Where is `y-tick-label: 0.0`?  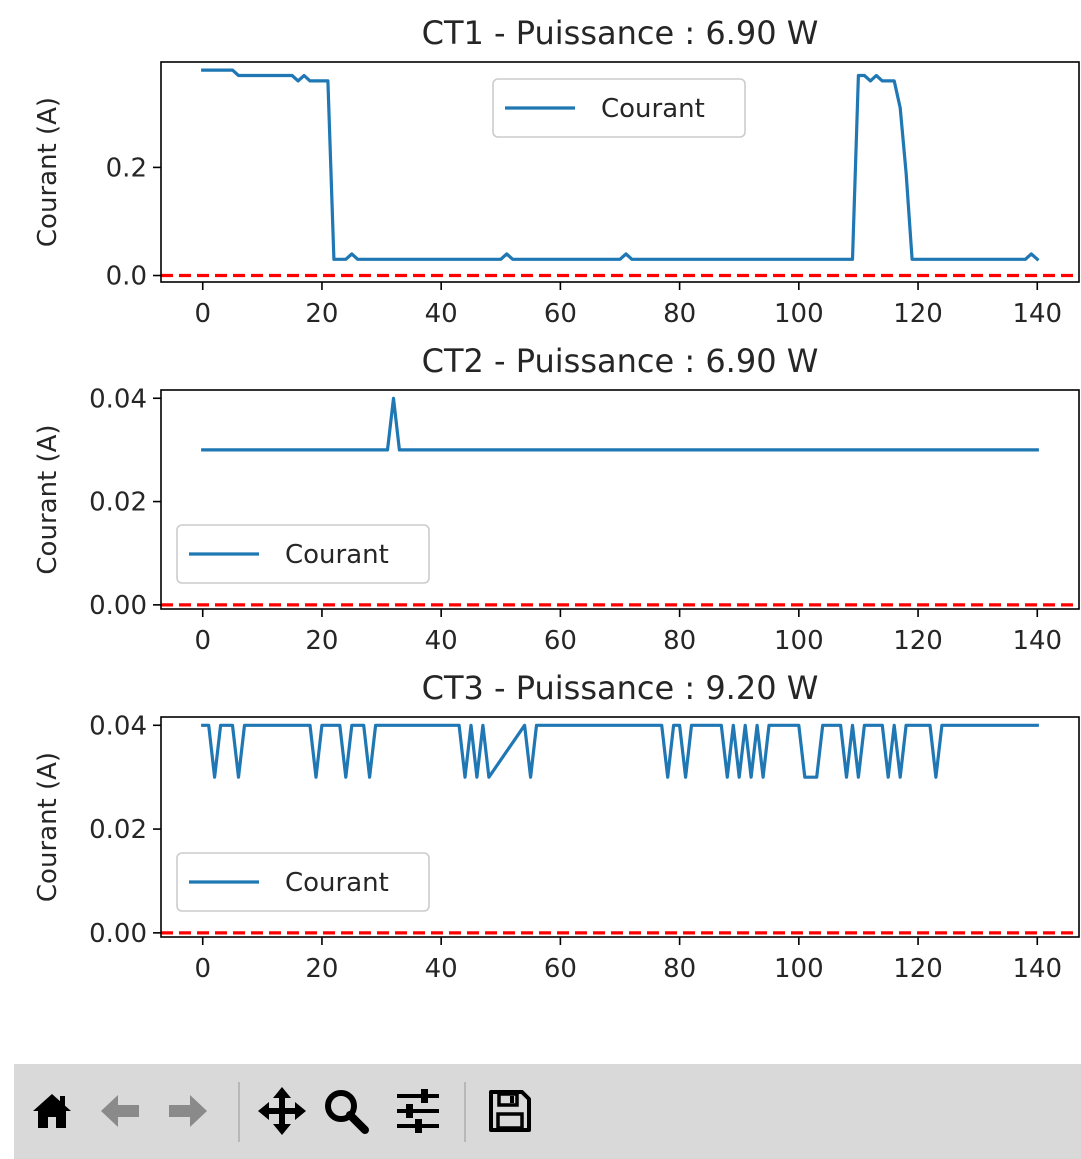
y-tick-label: 0.0 is located at coordinates (126, 277).